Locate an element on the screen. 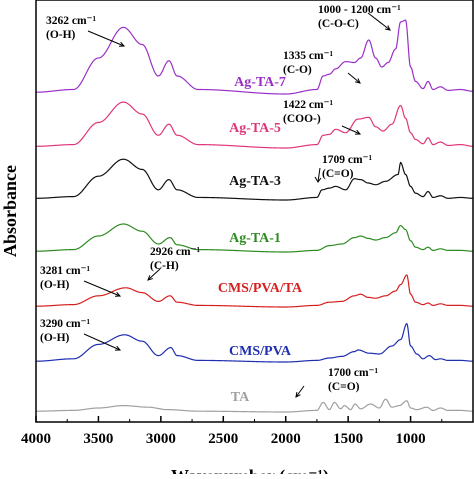 This screenshot has height=479, width=474. annotation-text: (C-O-C) is located at coordinates (338, 24).